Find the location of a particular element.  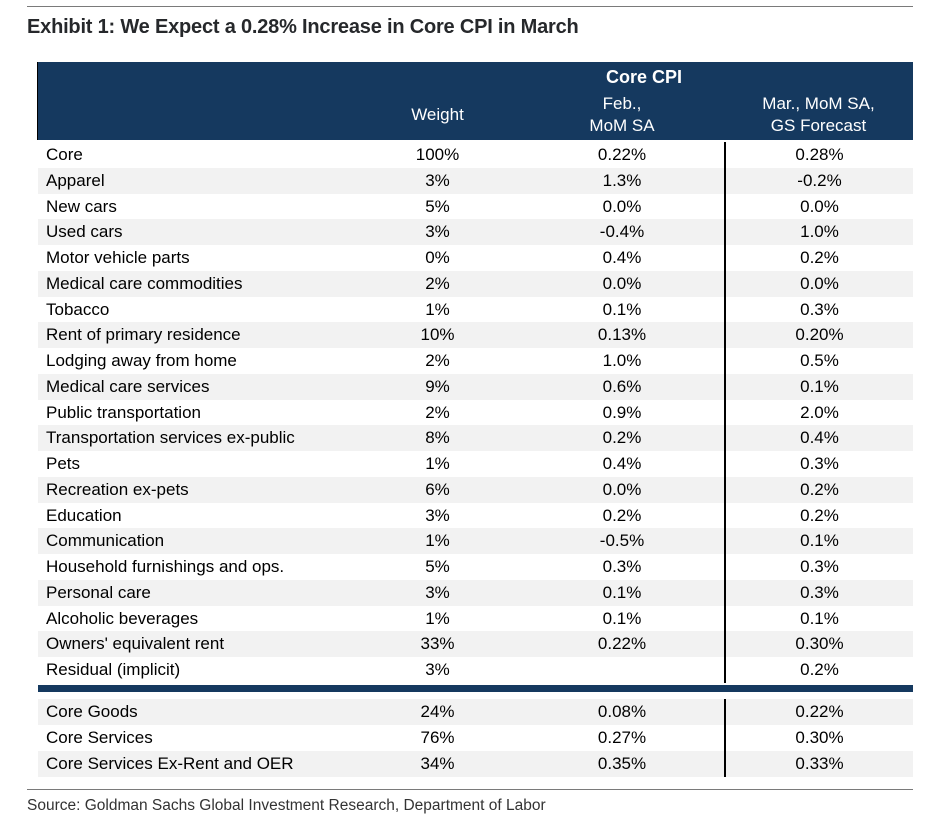

row-feb-value: 0.4% is located at coordinates (622, 257).